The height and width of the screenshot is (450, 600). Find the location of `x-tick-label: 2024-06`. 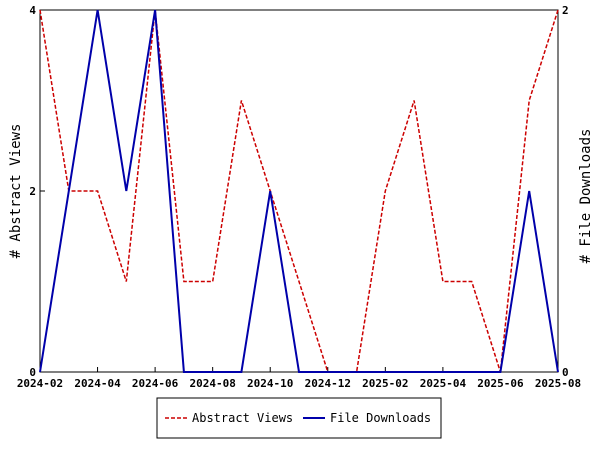

x-tick-label: 2024-06 is located at coordinates (155, 383).